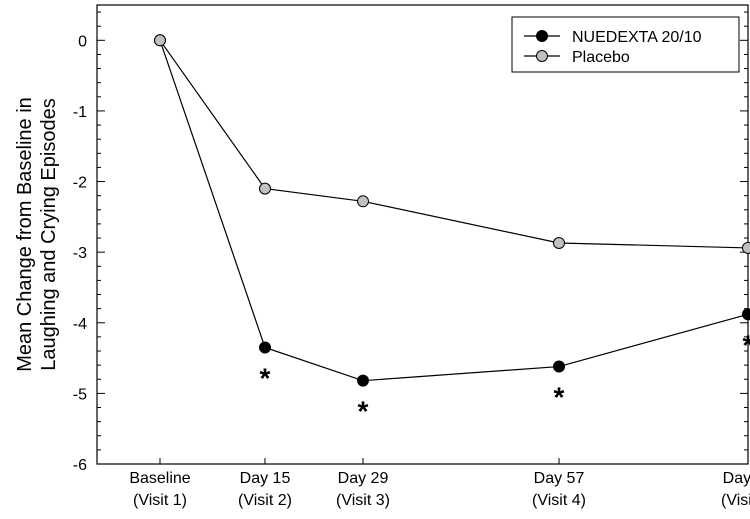  I want to click on y-tick-label: -6, so click(80, 465).